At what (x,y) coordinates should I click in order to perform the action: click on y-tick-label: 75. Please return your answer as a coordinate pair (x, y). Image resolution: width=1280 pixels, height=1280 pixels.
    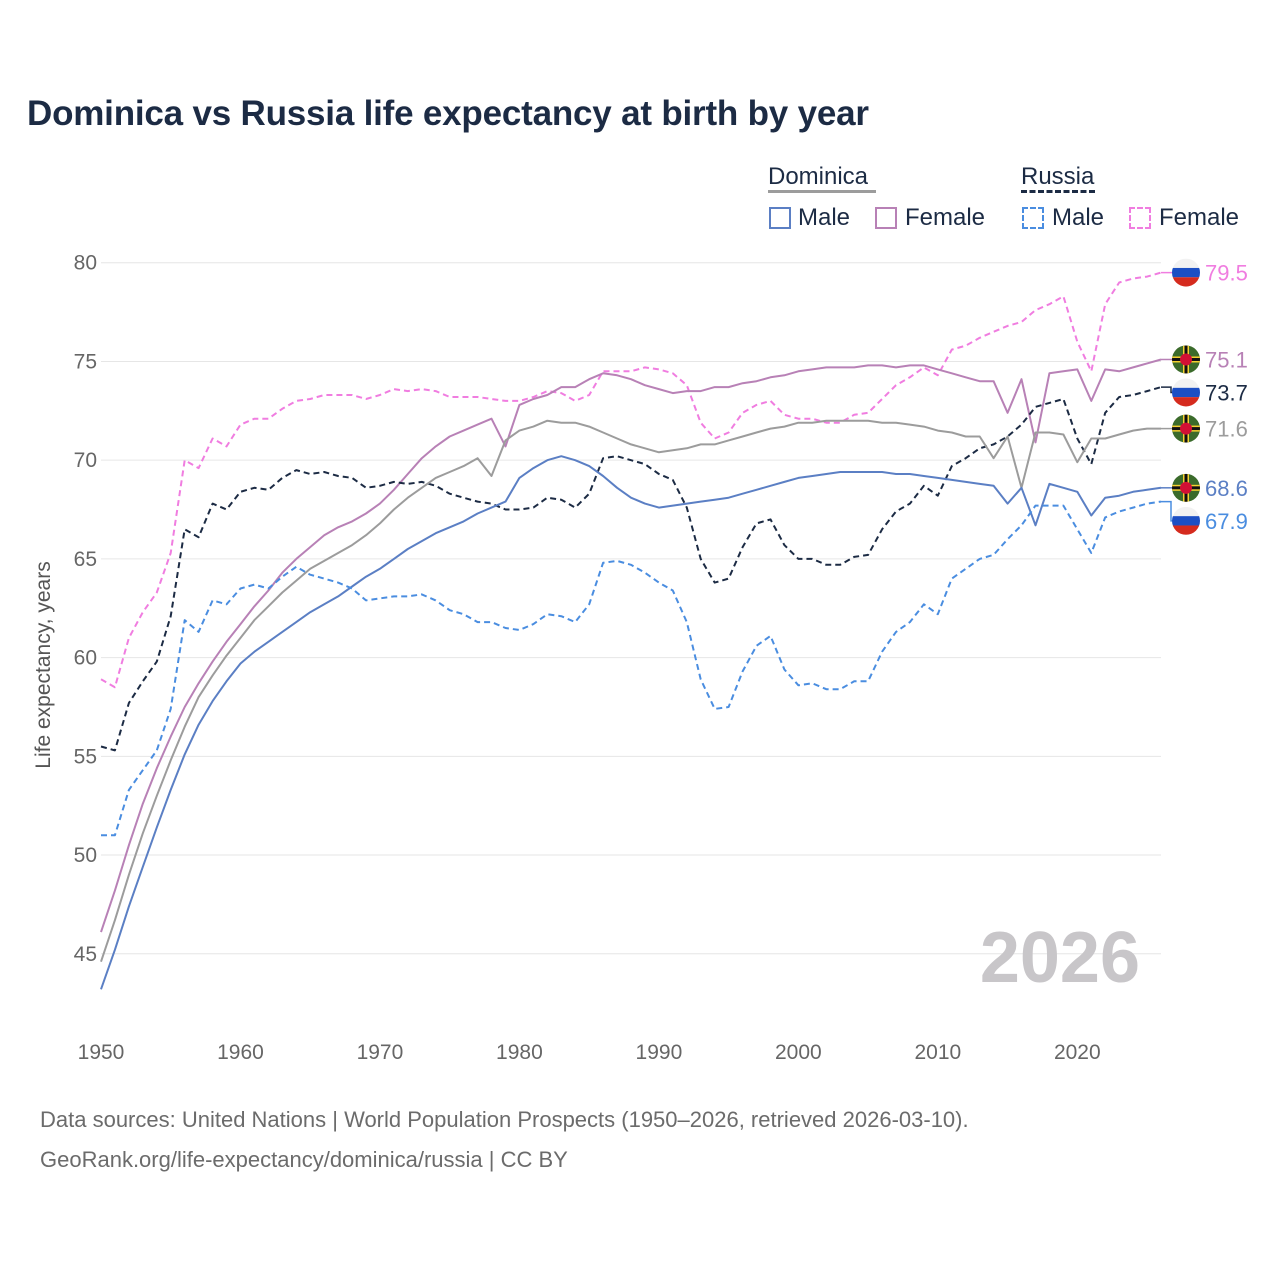
    Looking at the image, I should click on (85, 361).